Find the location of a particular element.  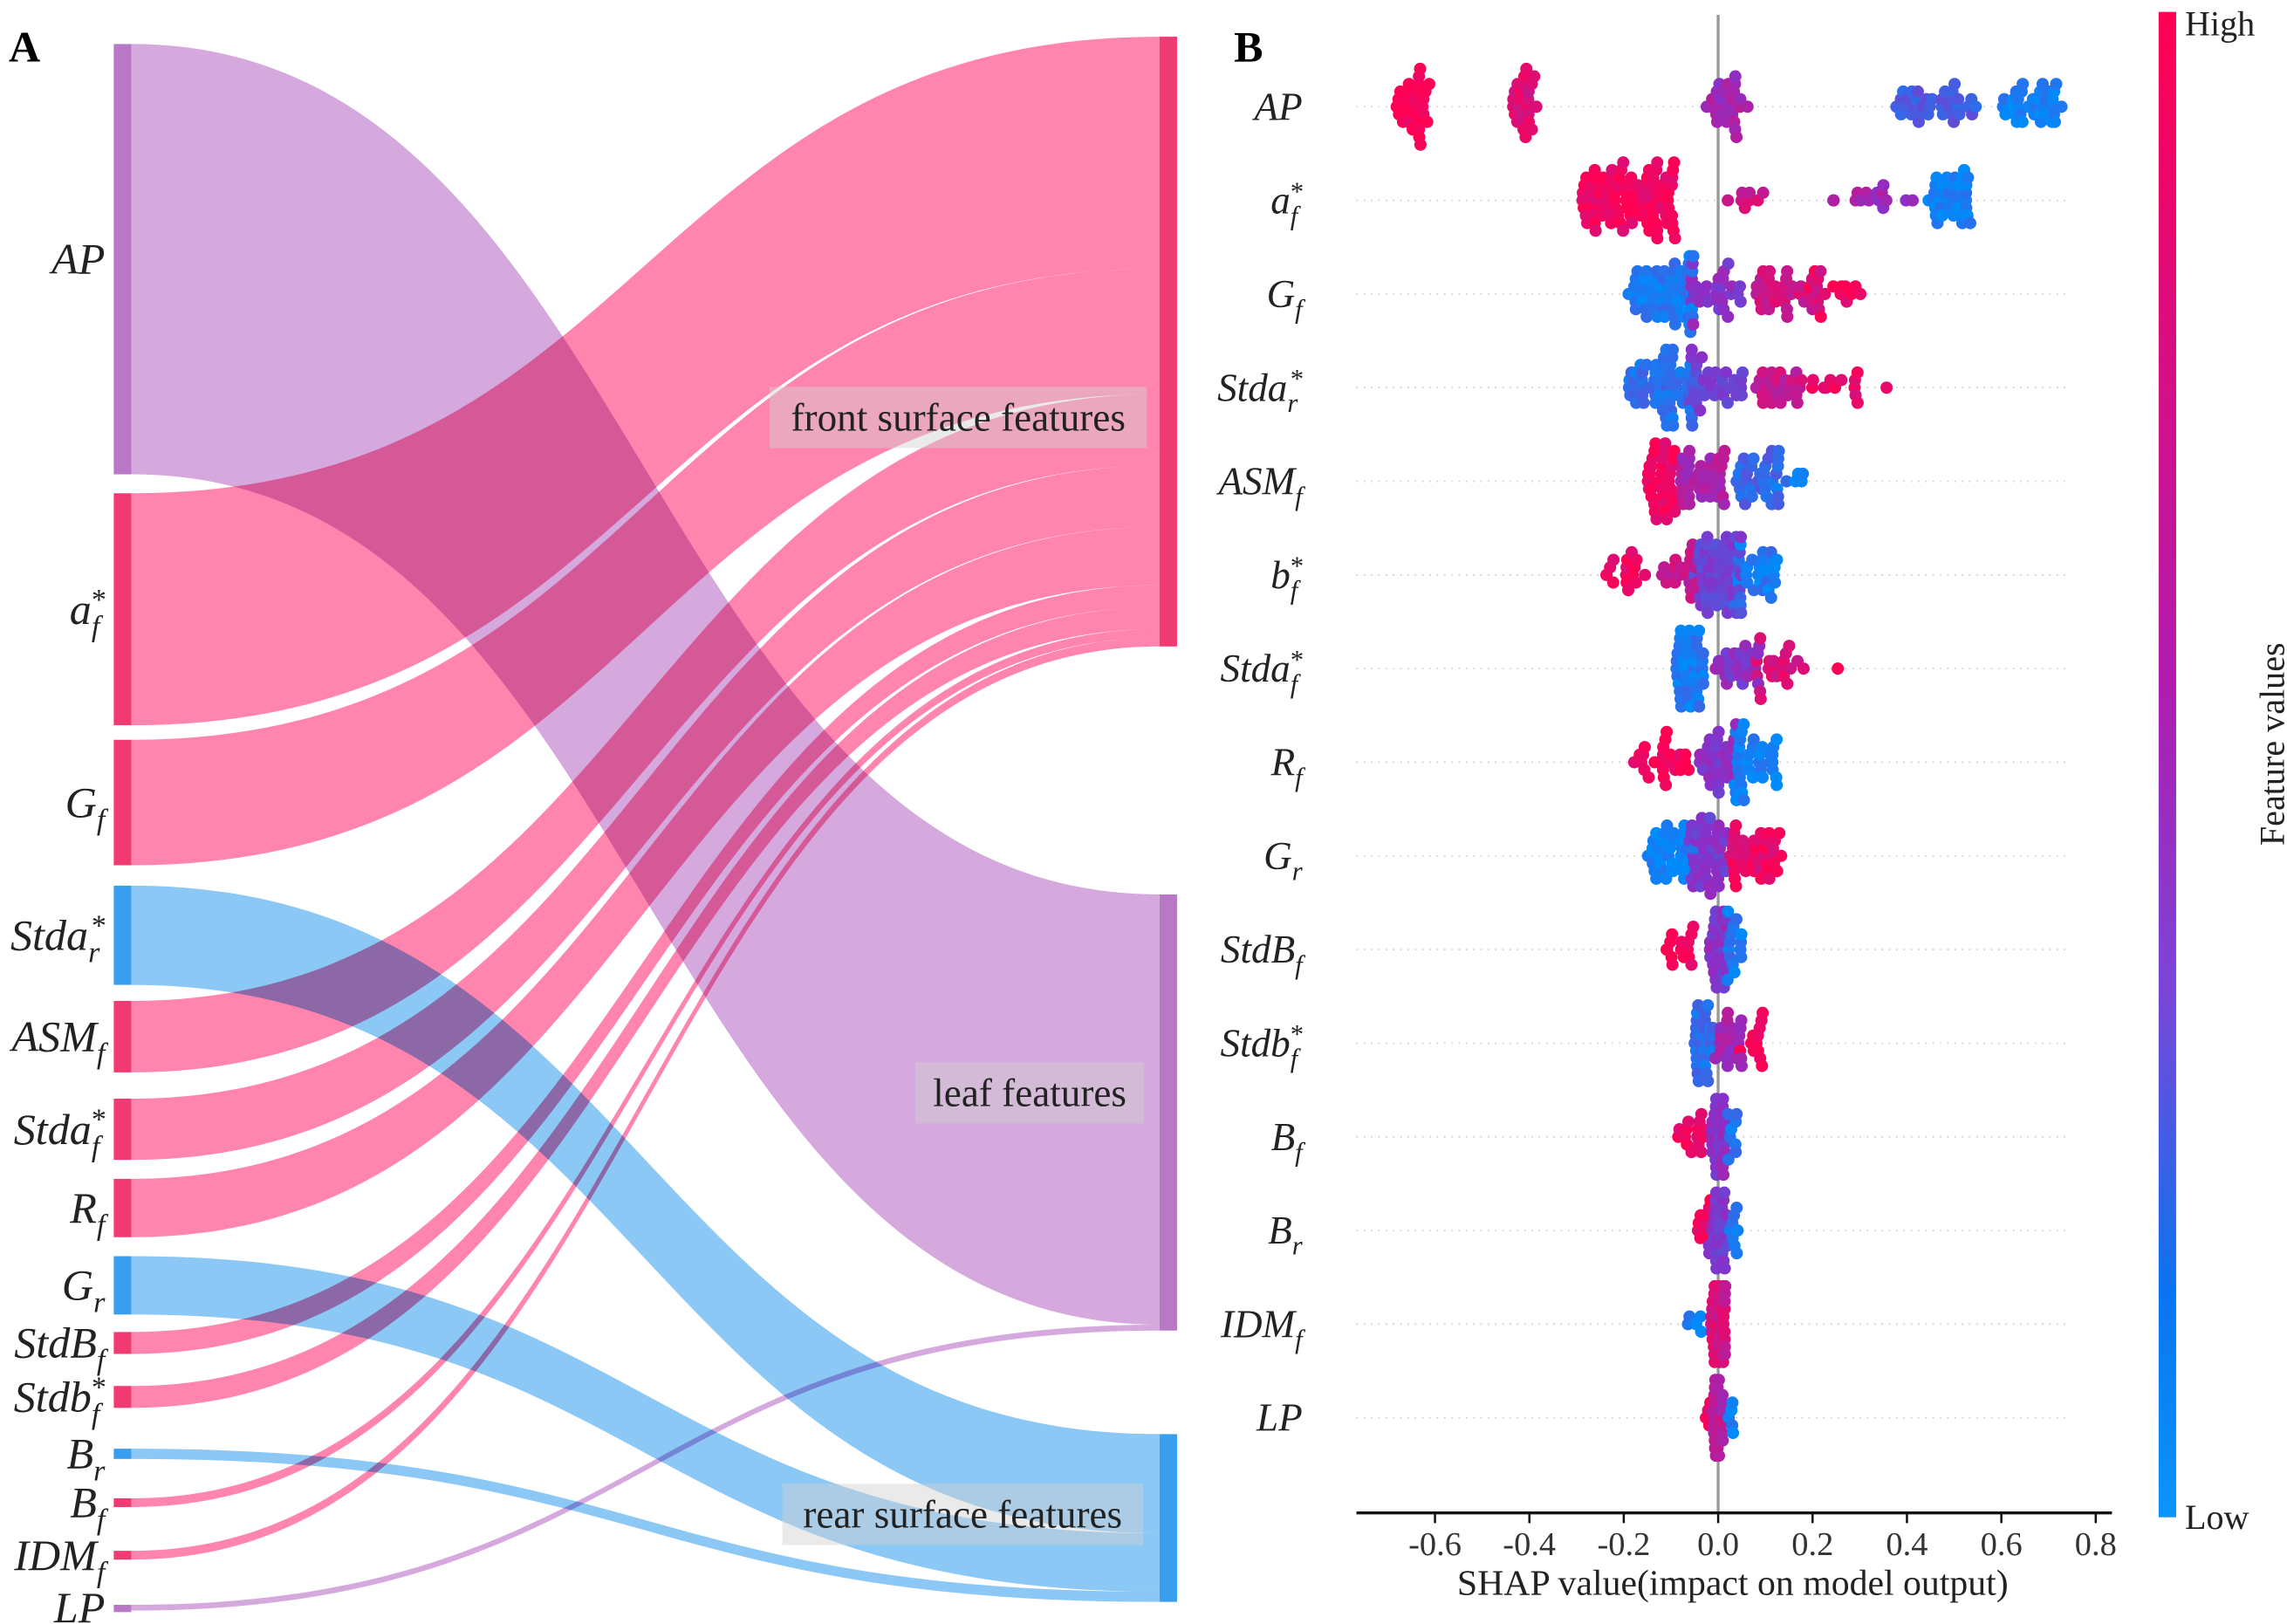

label-base: b is located at coordinates (1280, 575).